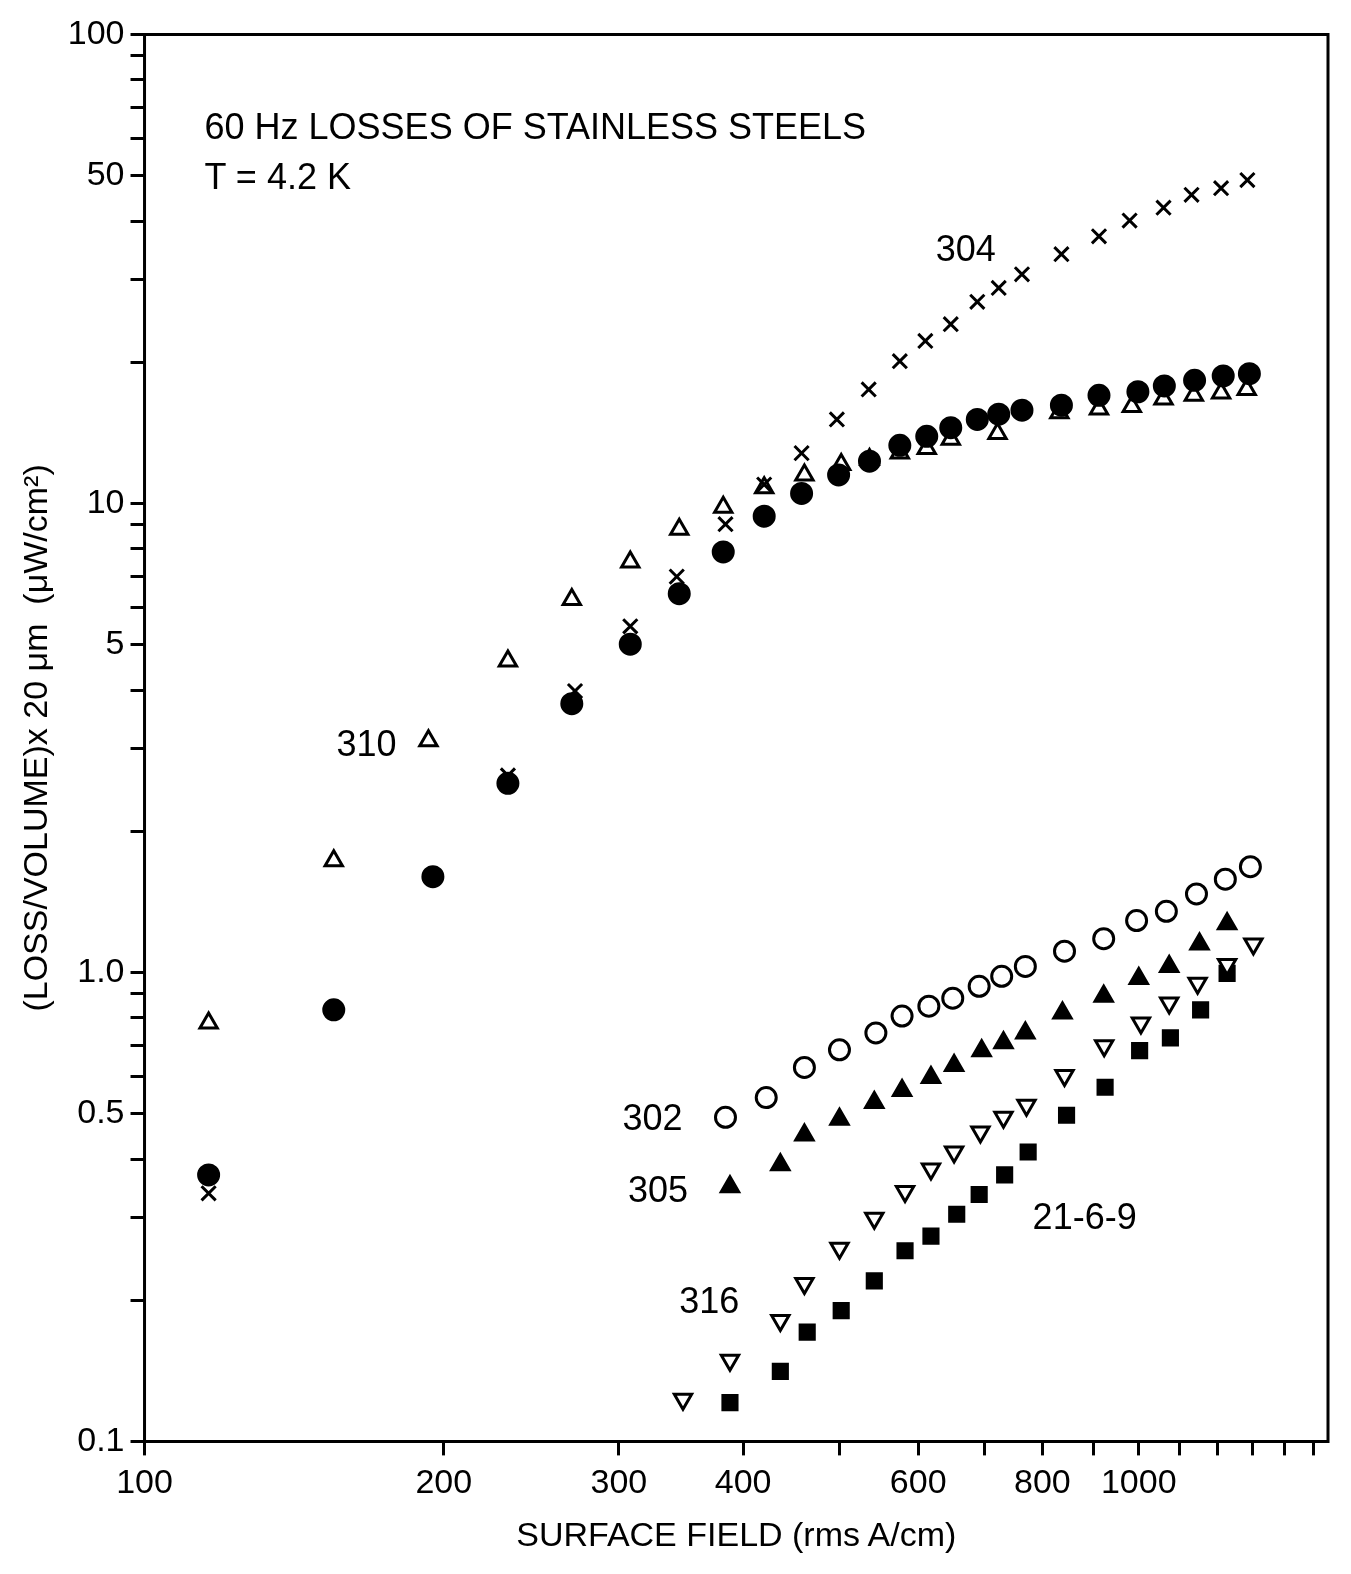  Describe the element at coordinates (658, 1189) in the screenshot. I see `series-label: 305` at that location.